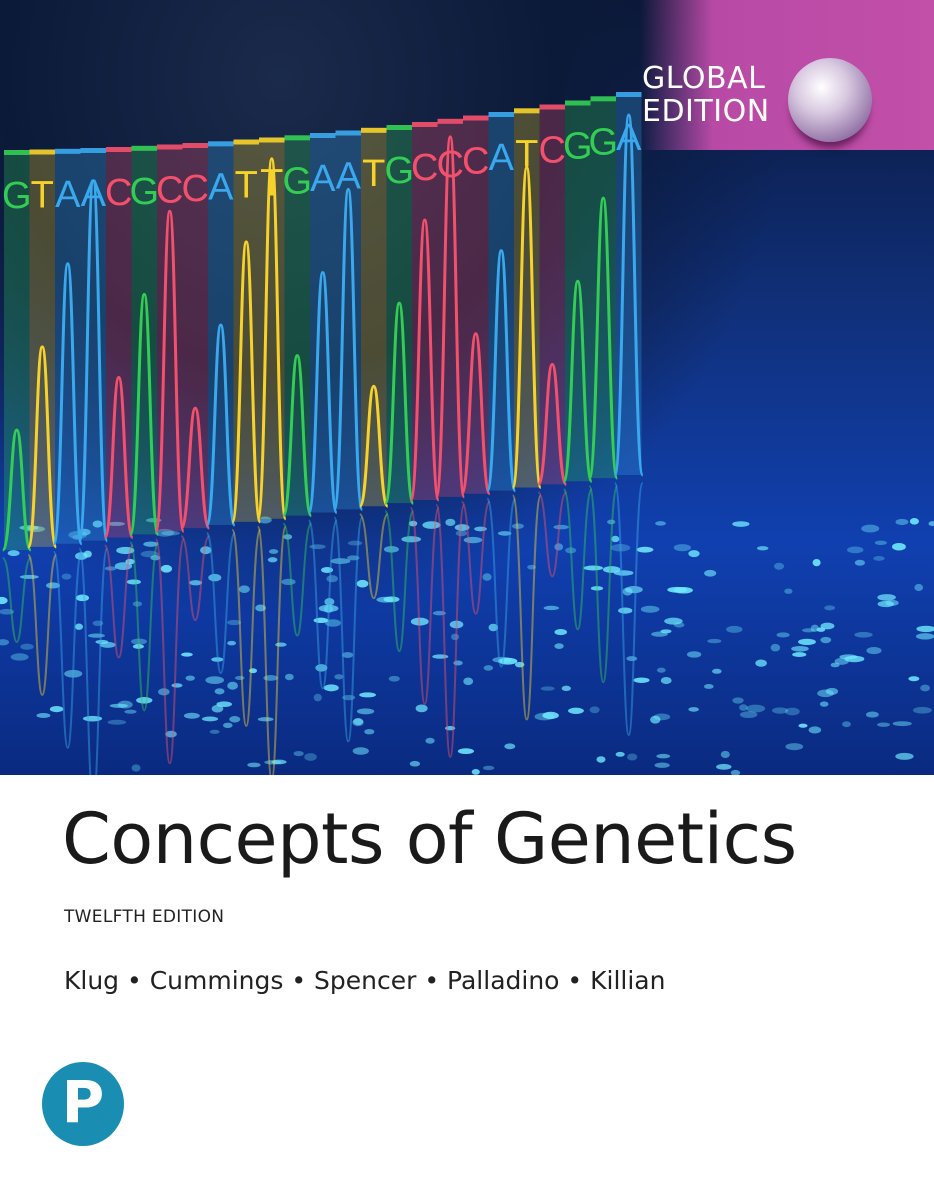  What do you see at coordinates (787, 75) in the screenshot?
I see `global-edition-band` at bounding box center [787, 75].